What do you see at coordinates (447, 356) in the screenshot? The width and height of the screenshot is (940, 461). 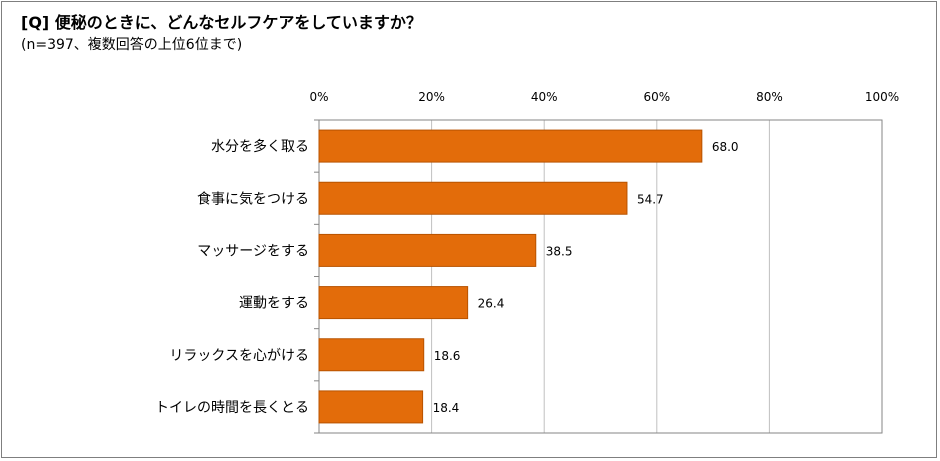 I see `value-label-4: 18.6` at bounding box center [447, 356].